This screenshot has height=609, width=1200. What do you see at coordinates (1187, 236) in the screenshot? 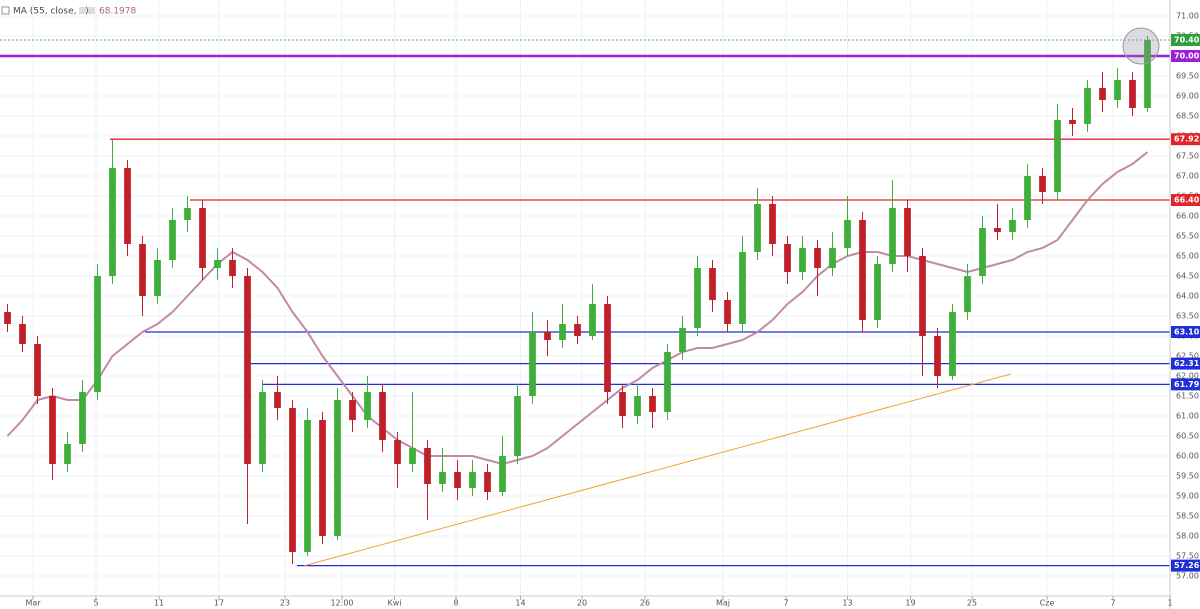
I see `y-tick-label: 65.50` at bounding box center [1187, 236].